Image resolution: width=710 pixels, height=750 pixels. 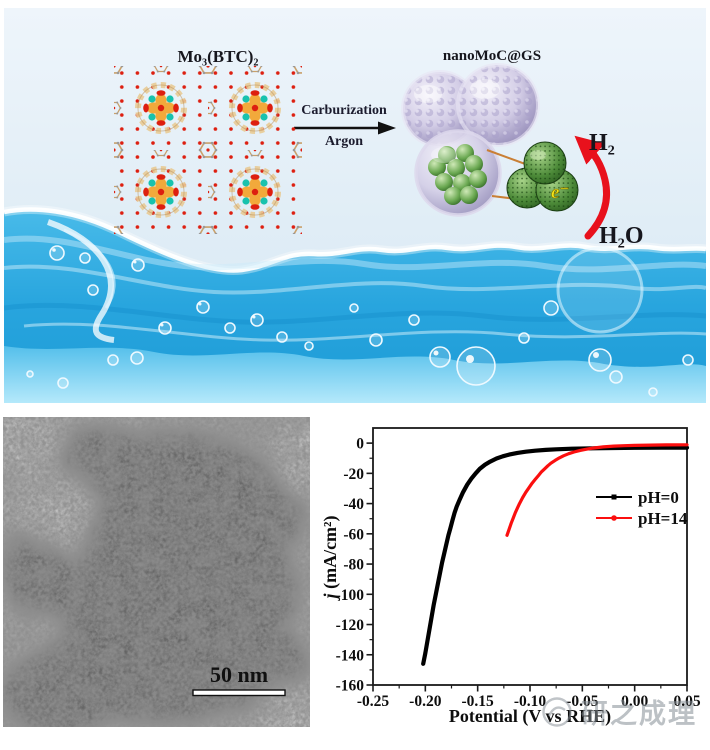 What do you see at coordinates (350, 595) in the screenshot?
I see `y-tick-label: -100` at bounding box center [350, 595].